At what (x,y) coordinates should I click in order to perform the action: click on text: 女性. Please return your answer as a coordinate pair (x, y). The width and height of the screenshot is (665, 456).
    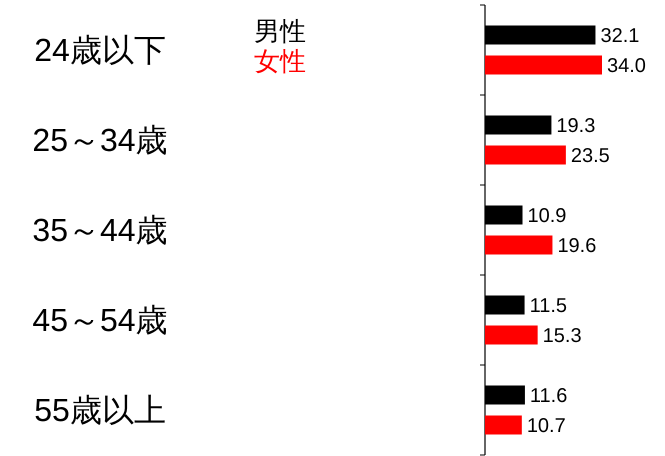
    Looking at the image, I should click on (280, 61).